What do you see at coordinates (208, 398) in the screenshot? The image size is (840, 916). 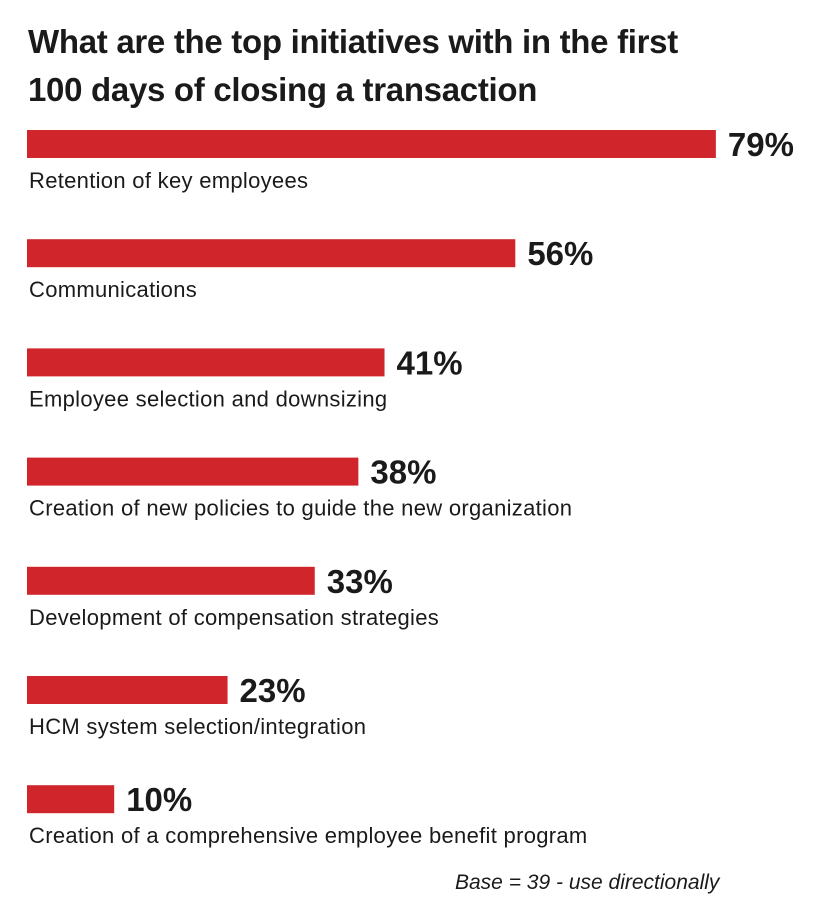 I see `category-label: Employee selection and downsizing` at bounding box center [208, 398].